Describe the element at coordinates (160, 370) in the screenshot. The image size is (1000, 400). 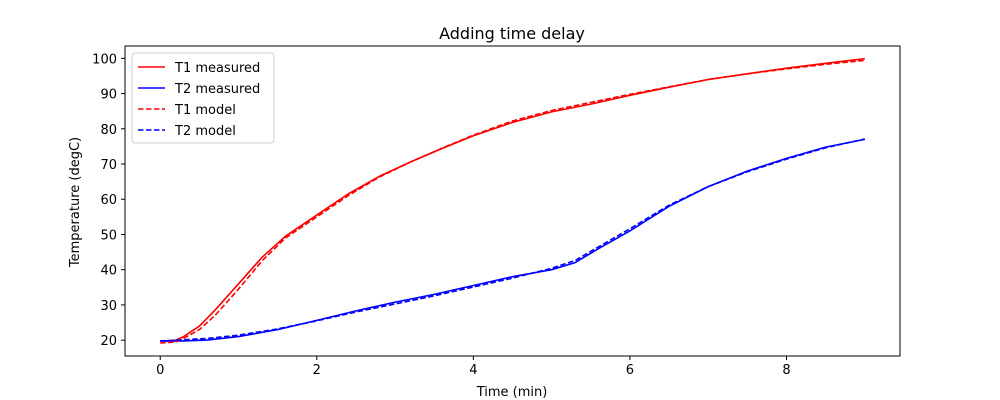
I see `x-tick-label: 0` at that location.